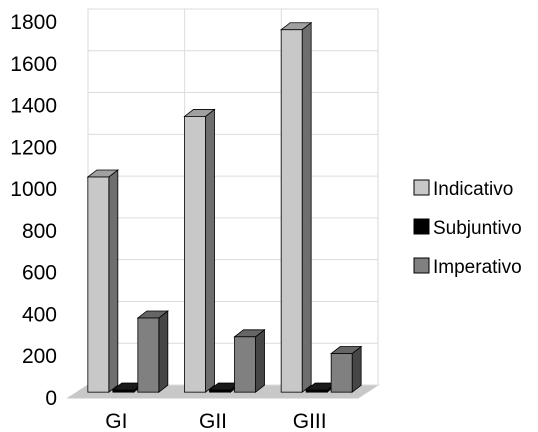 The image size is (538, 432). I want to click on y-tick-label: 1800, so click(33, 22).